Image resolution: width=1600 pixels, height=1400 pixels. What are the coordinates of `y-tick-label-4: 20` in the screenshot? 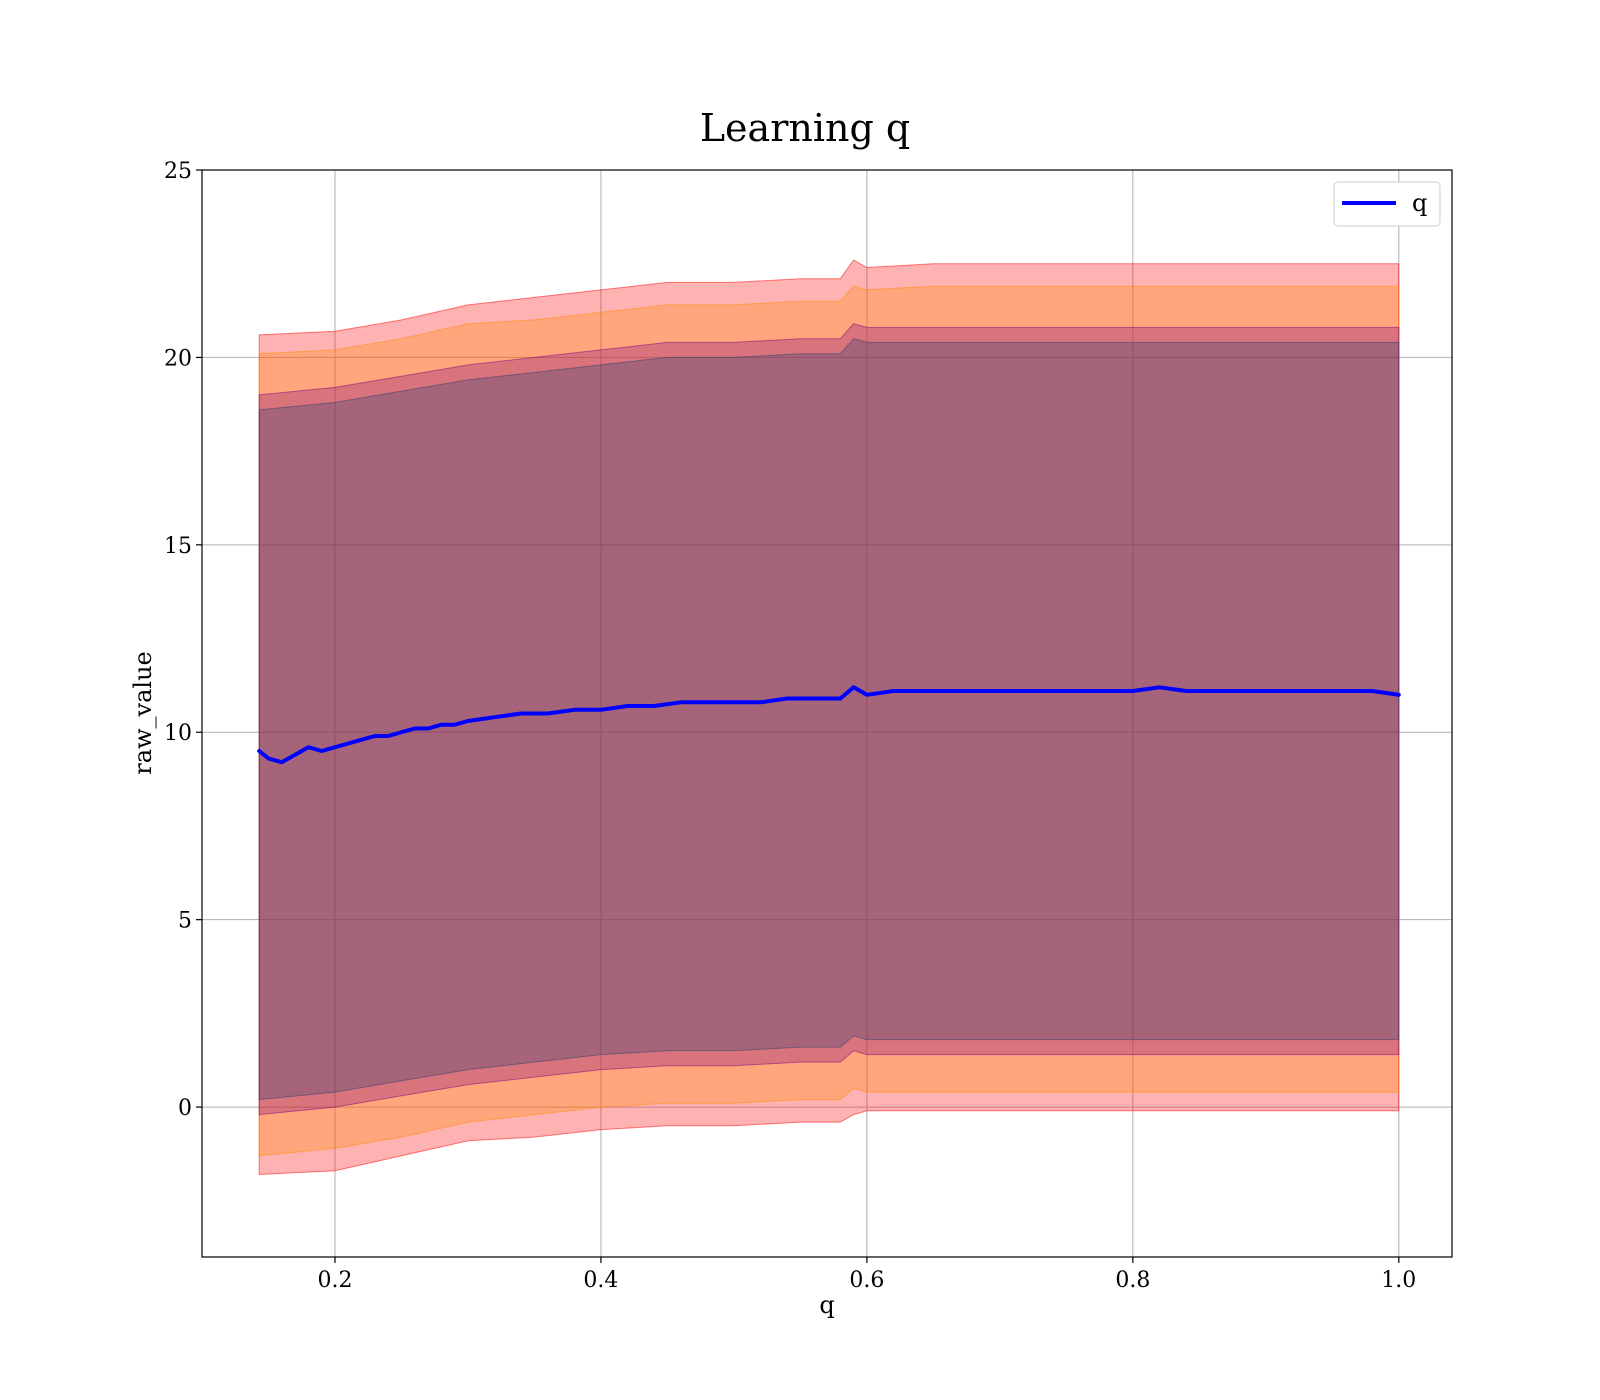 It's located at (178, 358).